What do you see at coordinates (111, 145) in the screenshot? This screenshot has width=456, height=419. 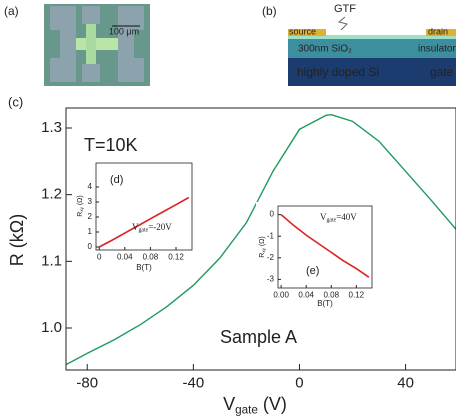 I see `annotation: T=10K` at bounding box center [111, 145].